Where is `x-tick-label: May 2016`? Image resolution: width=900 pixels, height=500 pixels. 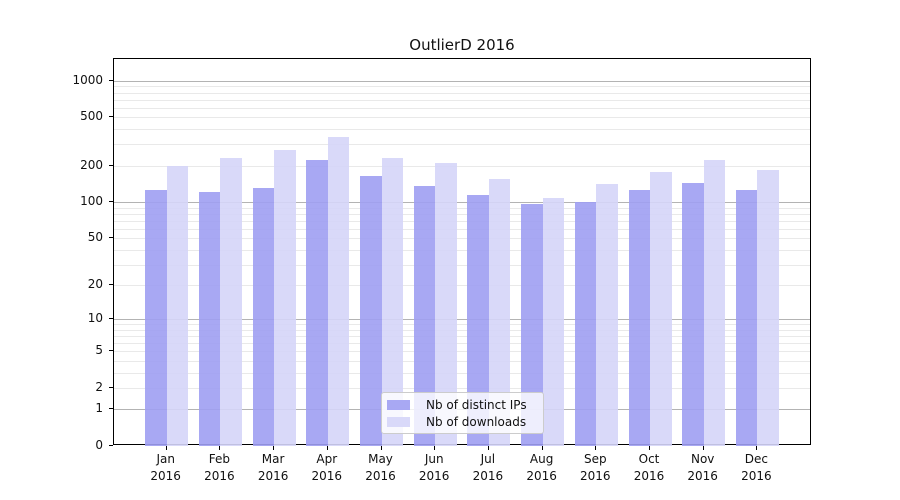 x-tick-label: May 2016 is located at coordinates (381, 468).